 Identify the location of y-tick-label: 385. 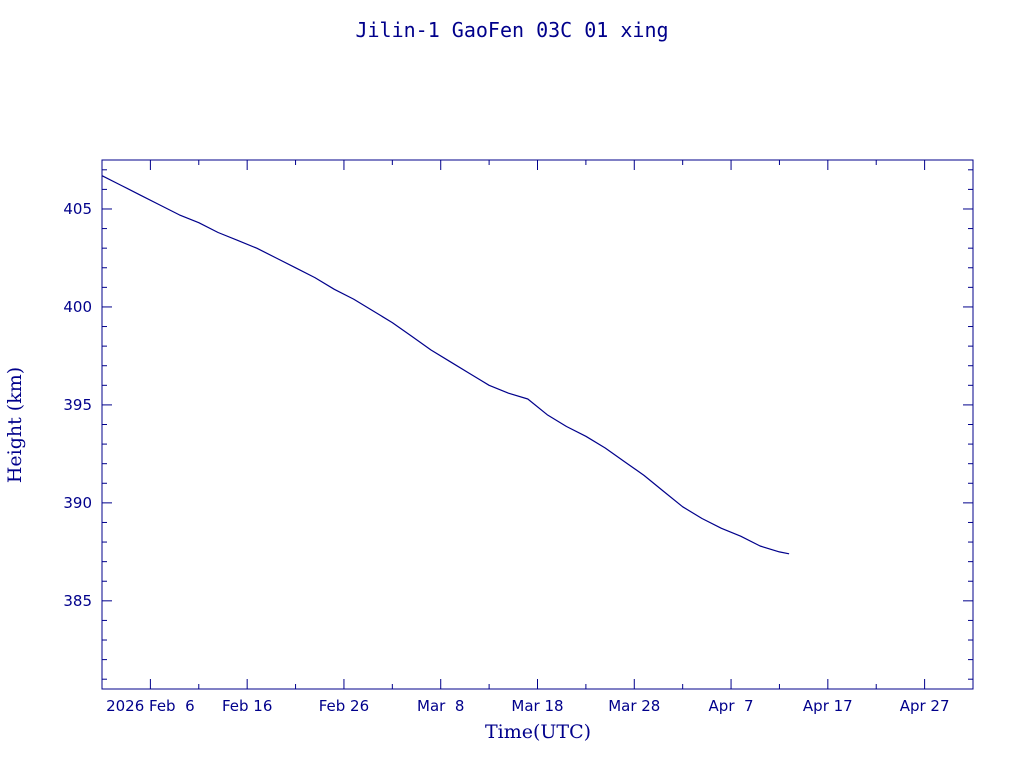
(77, 601).